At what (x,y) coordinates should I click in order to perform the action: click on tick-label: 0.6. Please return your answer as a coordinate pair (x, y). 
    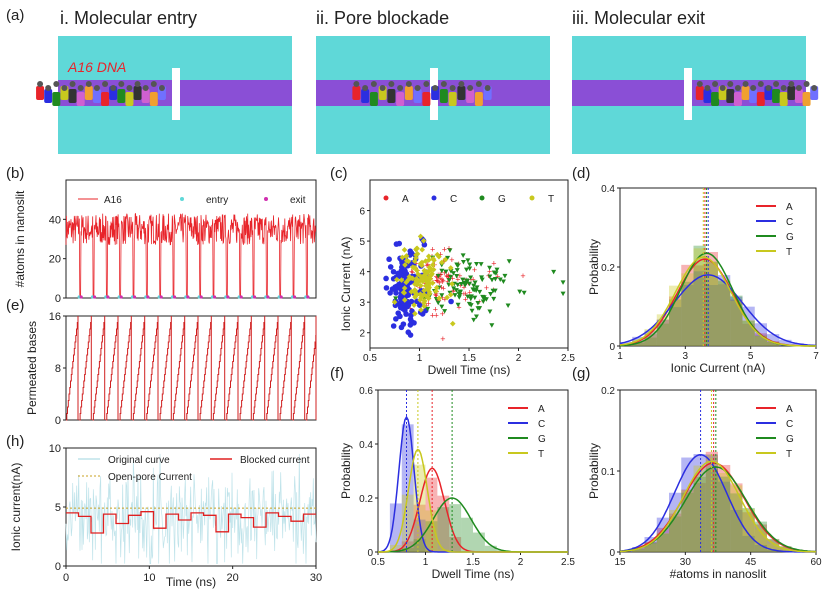
    Looking at the image, I should click on (366, 391).